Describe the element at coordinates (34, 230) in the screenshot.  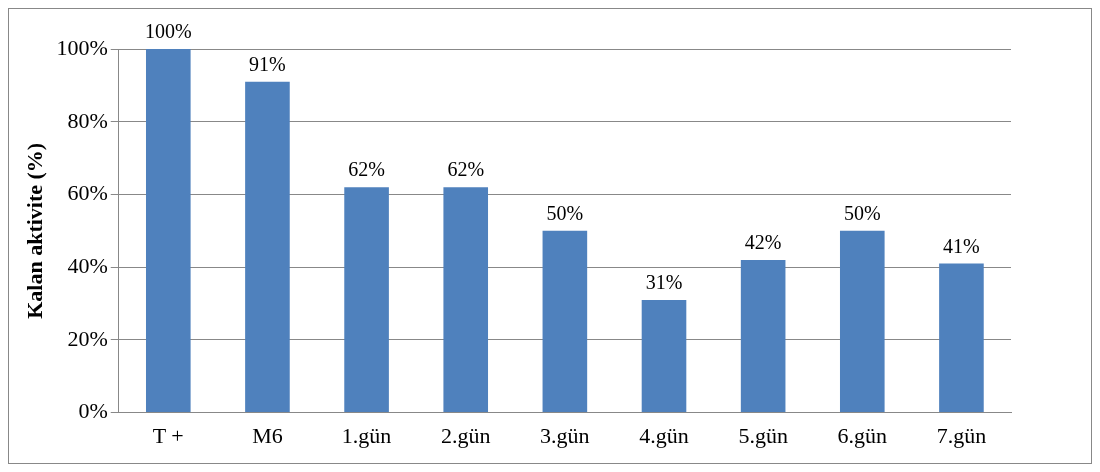
I see `y-axis-title: Kalan aktivite (%)` at that location.